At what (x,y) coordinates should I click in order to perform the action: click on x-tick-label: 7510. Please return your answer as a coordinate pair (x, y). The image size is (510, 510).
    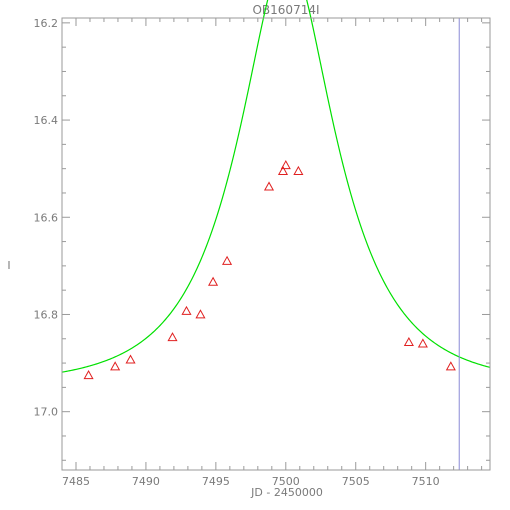
    Looking at the image, I should click on (426, 481).